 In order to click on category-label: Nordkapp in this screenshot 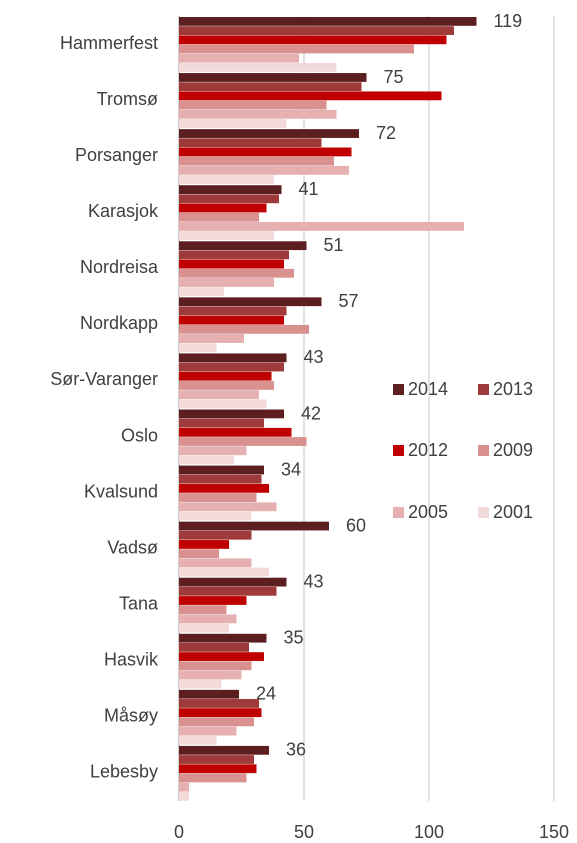, I will do `click(119, 323)`.